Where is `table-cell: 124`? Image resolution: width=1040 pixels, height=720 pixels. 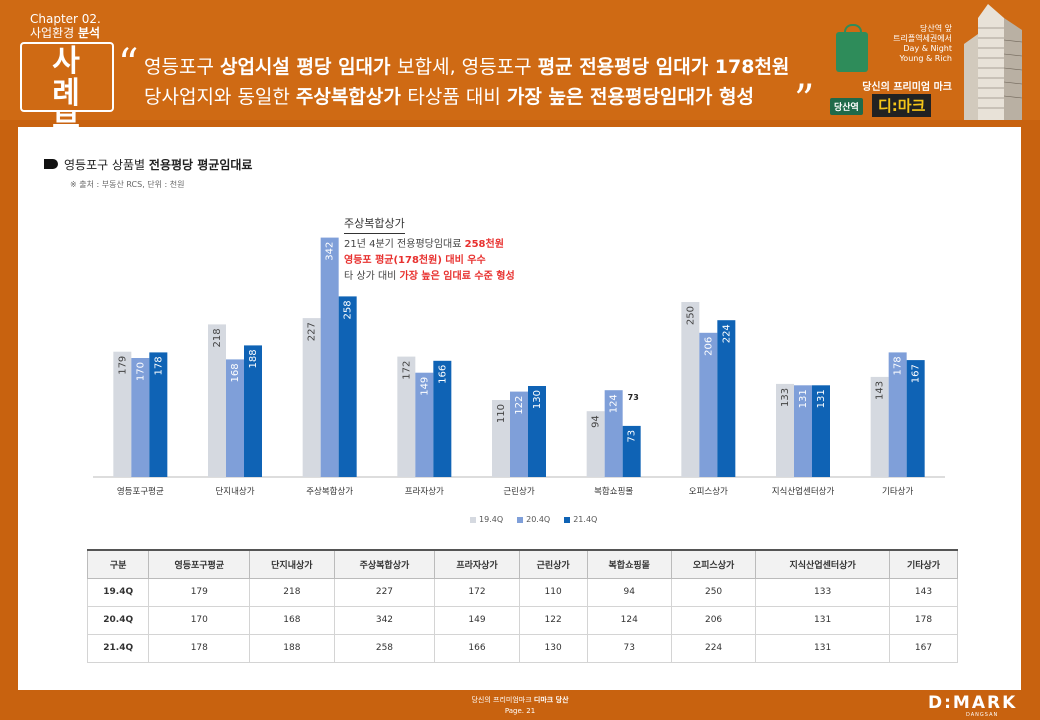 table-cell: 124 is located at coordinates (629, 620).